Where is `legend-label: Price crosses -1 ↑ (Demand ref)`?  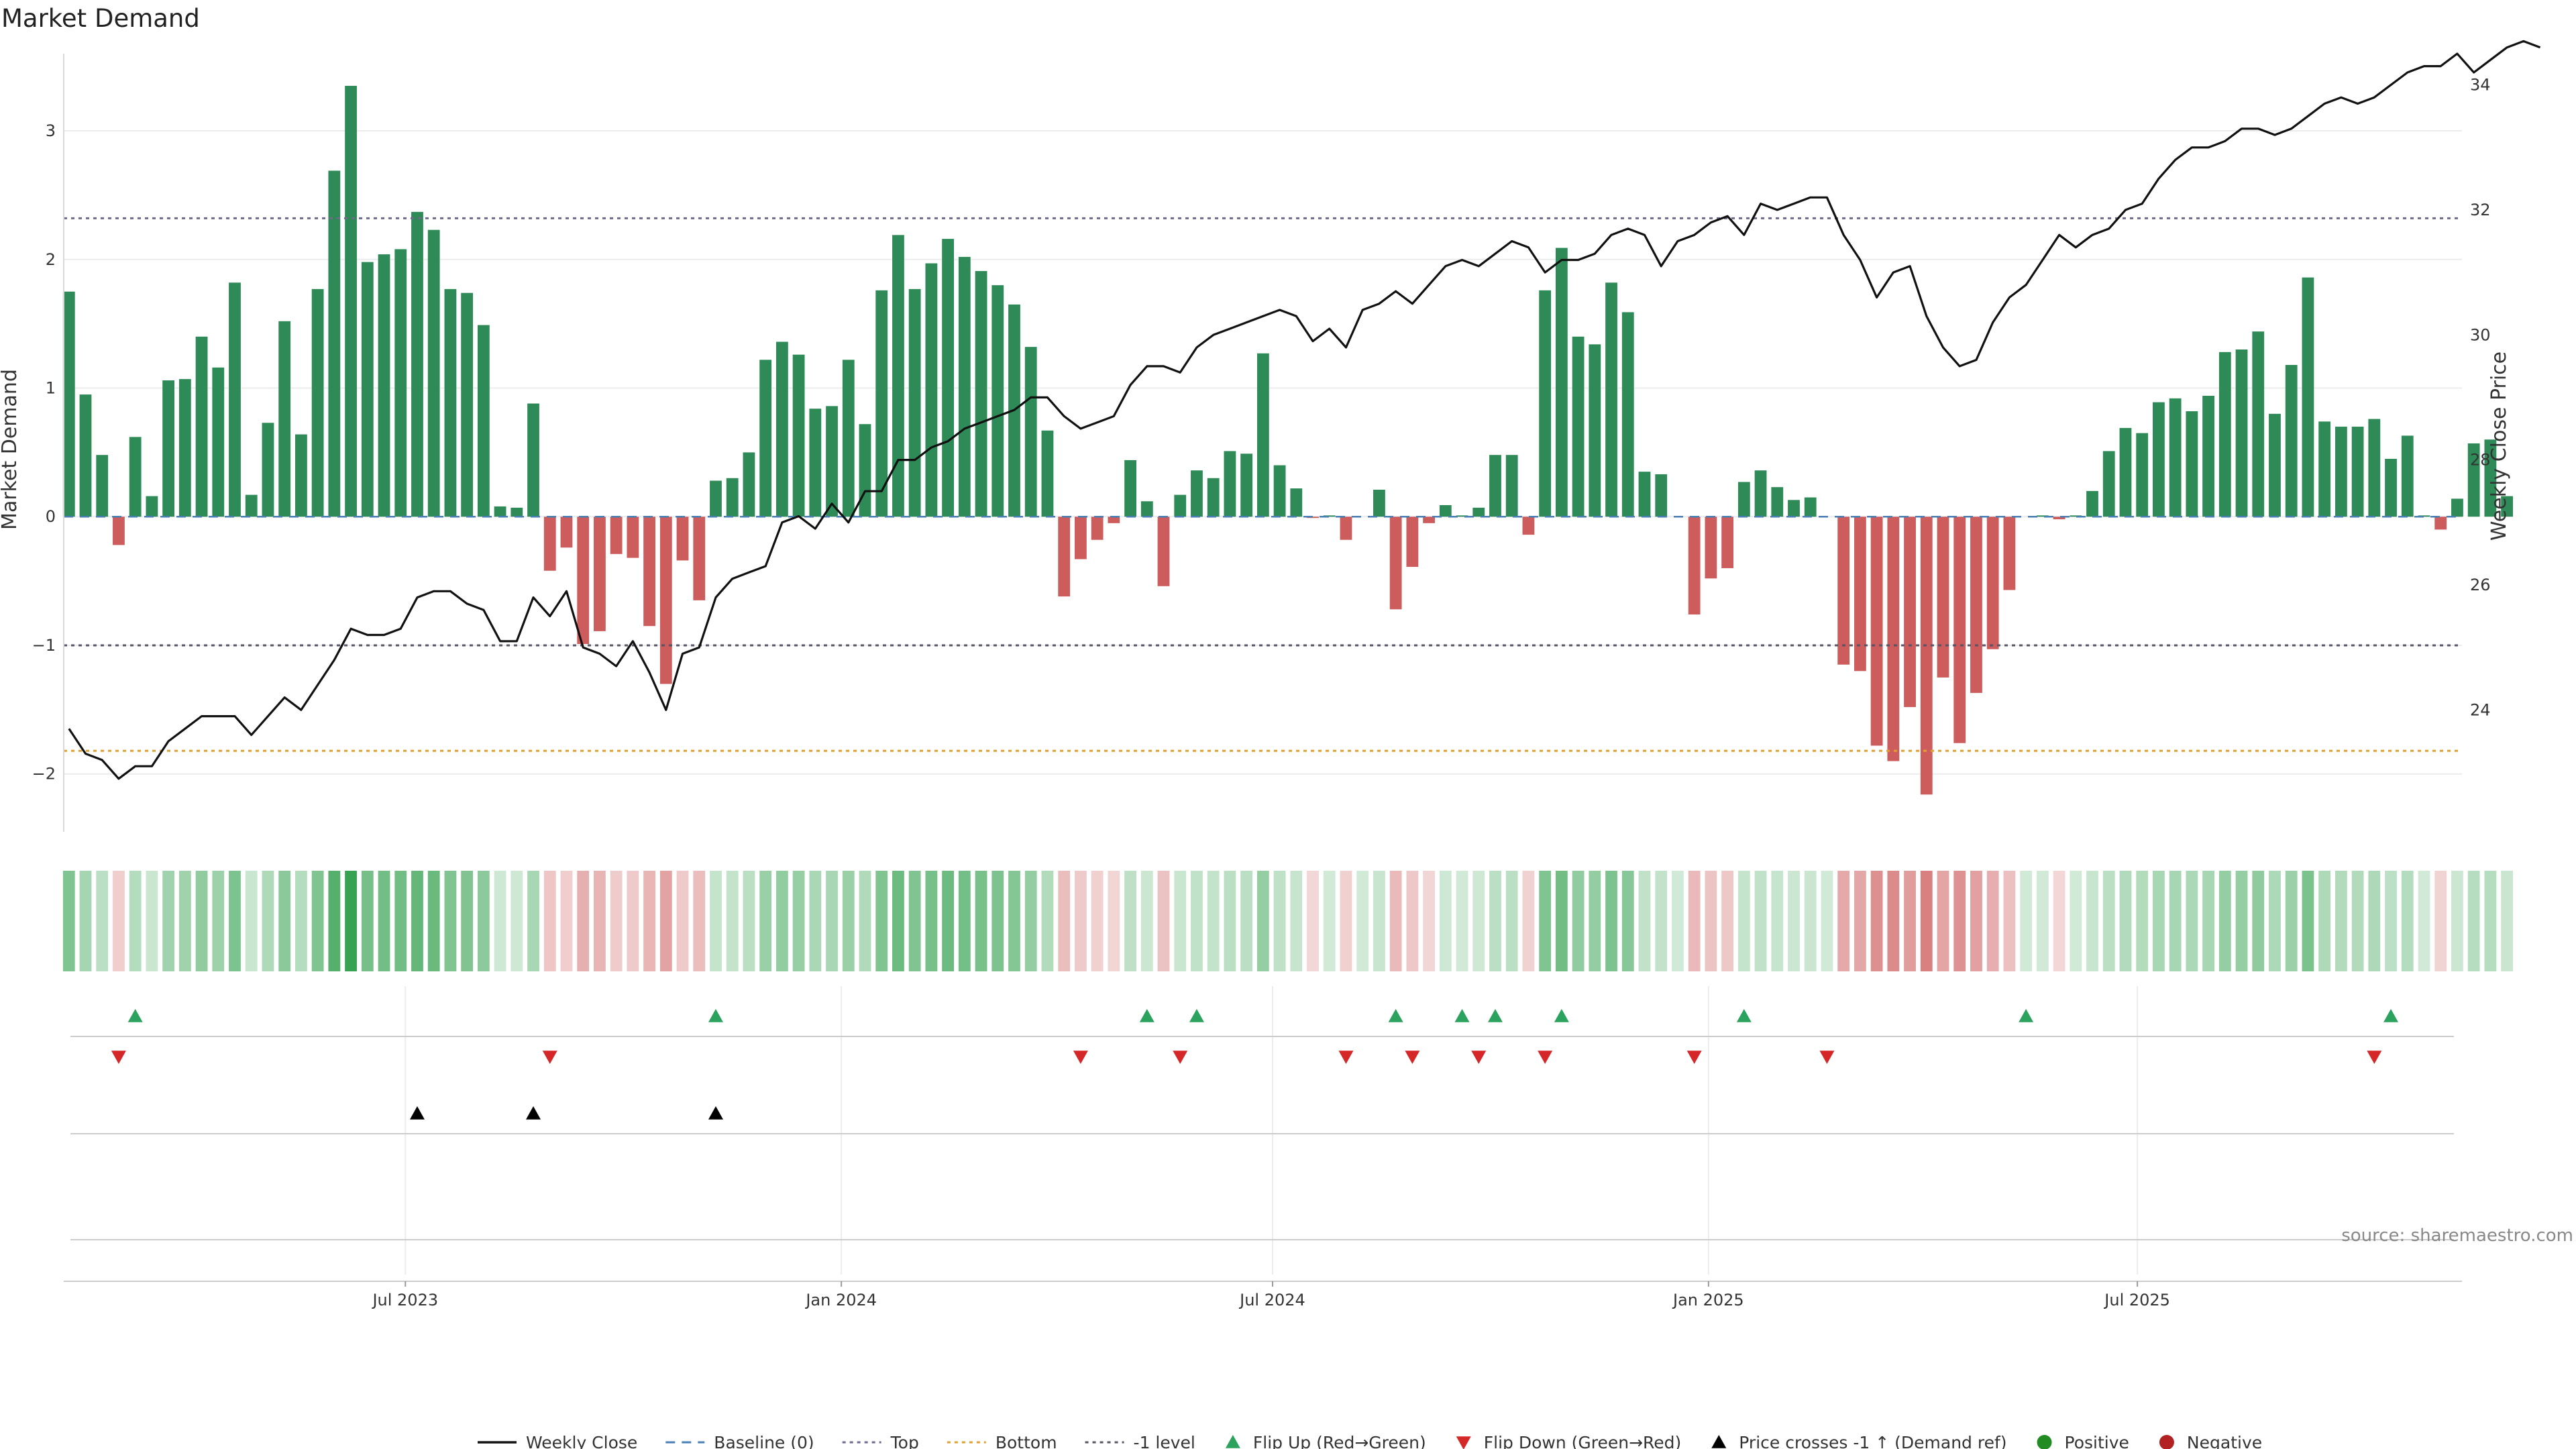
legend-label: Price crosses -1 ↑ (Demand ref) is located at coordinates (1872, 1441).